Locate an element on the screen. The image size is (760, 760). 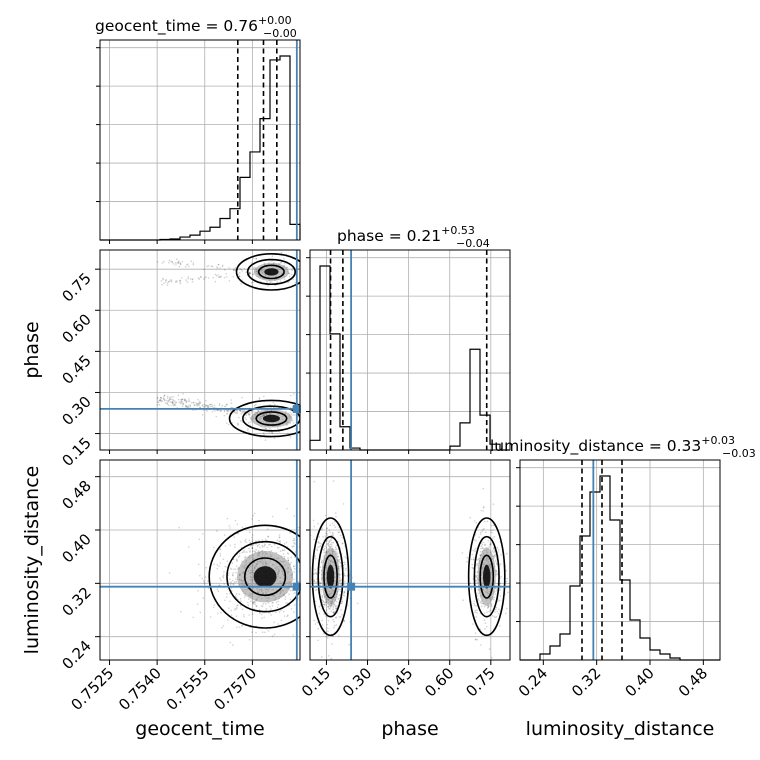
panel-luminosity-distance-vs-geocent-time is located at coordinates (242, 577).